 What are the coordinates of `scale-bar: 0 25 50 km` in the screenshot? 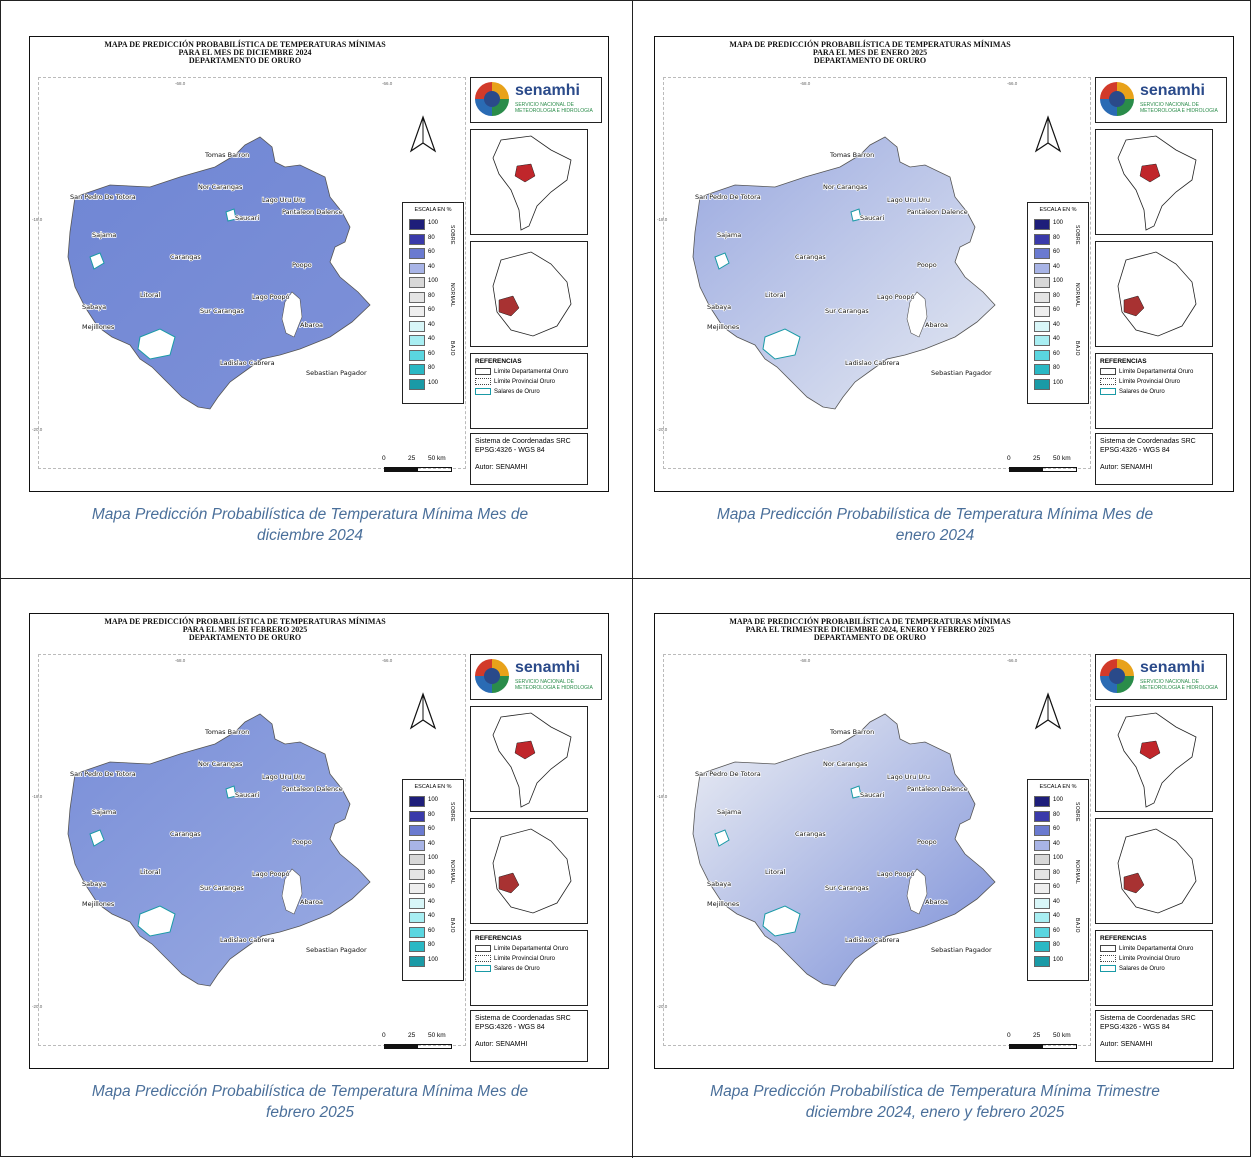 It's located at (1042, 467).